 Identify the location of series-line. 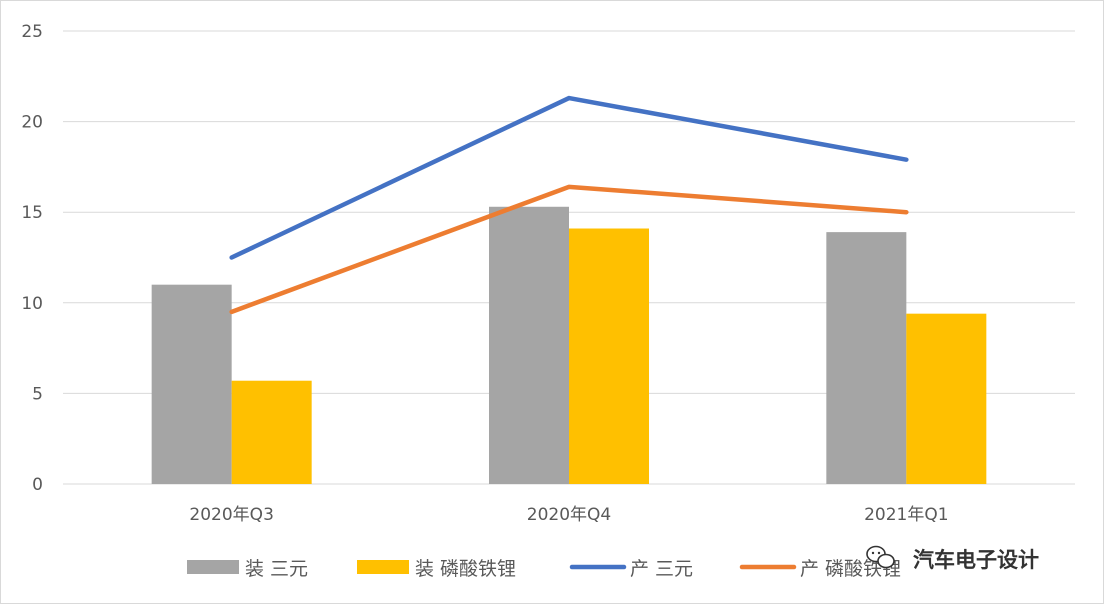
(569, 249).